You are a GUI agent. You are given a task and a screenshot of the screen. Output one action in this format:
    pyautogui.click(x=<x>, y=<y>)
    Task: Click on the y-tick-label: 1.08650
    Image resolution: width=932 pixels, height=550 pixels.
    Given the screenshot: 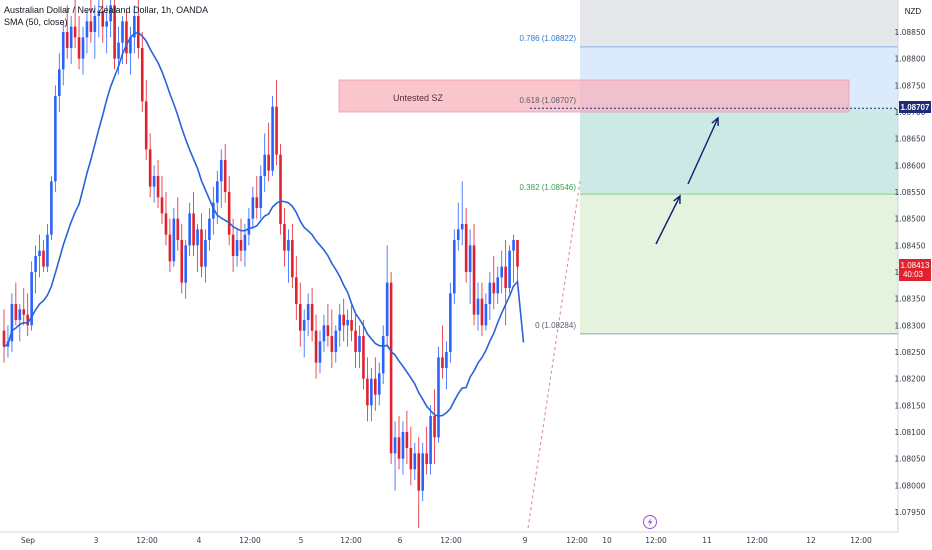 What is the action you would take?
    pyautogui.click(x=909, y=139)
    